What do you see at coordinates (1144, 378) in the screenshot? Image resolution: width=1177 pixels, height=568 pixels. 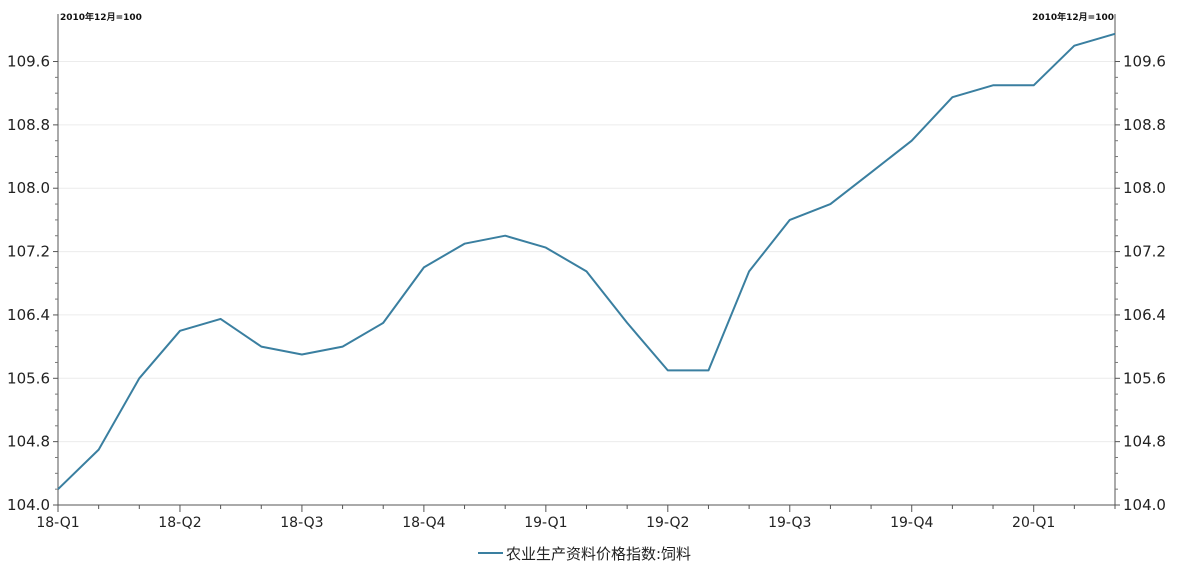 I see `y-tick-label-right-2: 105.6` at bounding box center [1144, 378].